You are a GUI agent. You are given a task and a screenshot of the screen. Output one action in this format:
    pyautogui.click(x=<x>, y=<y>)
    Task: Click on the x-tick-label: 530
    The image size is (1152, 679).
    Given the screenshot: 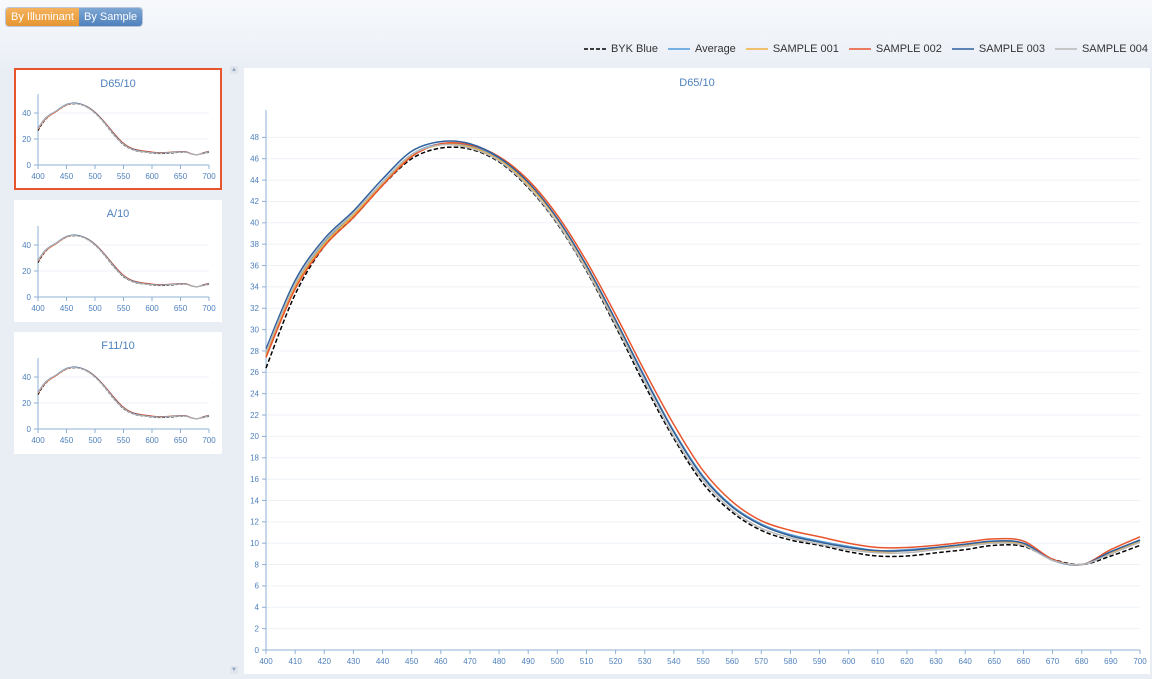 What is the action you would take?
    pyautogui.click(x=645, y=661)
    